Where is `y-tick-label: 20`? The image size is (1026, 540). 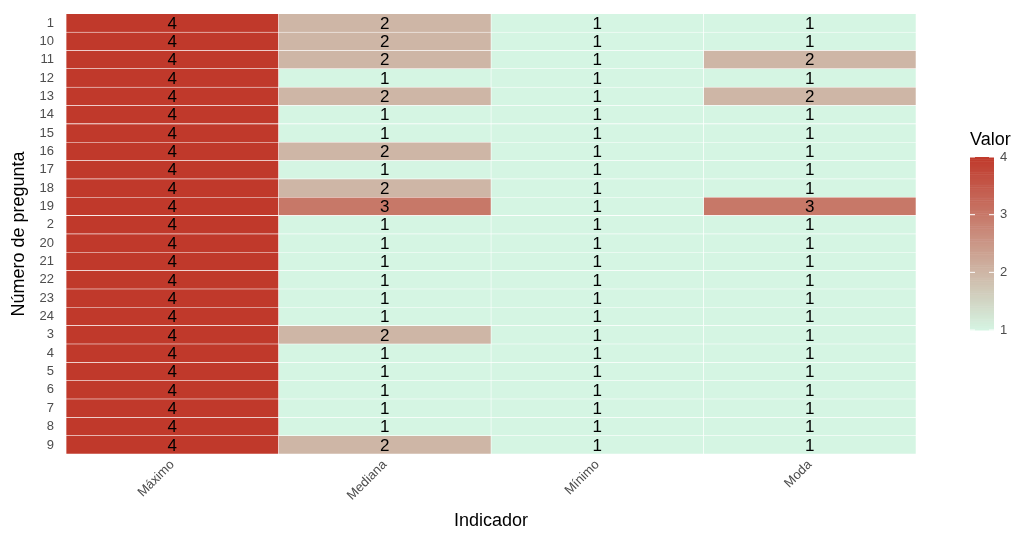 y-tick-label: 20 is located at coordinates (47, 242).